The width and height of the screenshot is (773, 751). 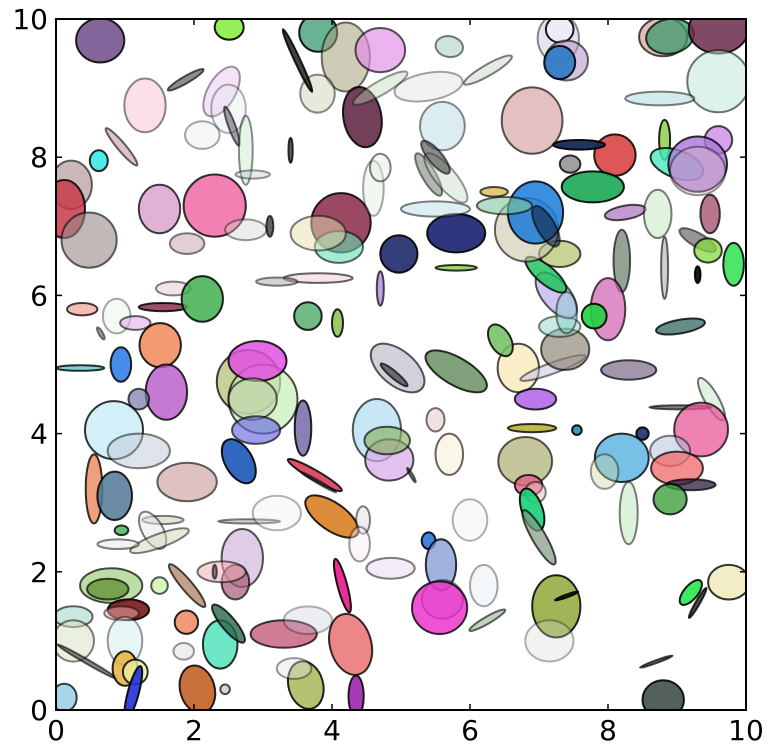 What do you see at coordinates (39, 572) in the screenshot?
I see `y-tick-label-1: 2` at bounding box center [39, 572].